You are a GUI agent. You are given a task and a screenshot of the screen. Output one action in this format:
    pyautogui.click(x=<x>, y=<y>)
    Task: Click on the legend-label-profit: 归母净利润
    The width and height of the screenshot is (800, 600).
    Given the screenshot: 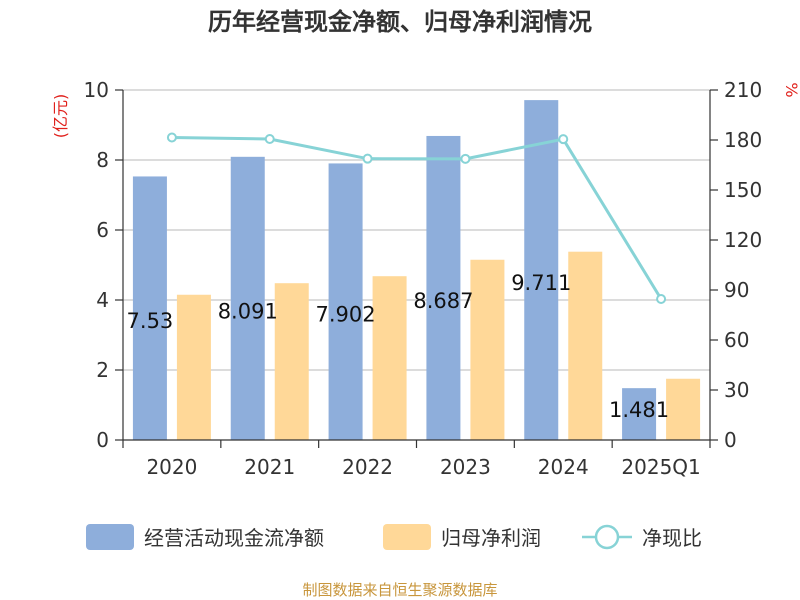 What is the action you would take?
    pyautogui.click(x=491, y=538)
    